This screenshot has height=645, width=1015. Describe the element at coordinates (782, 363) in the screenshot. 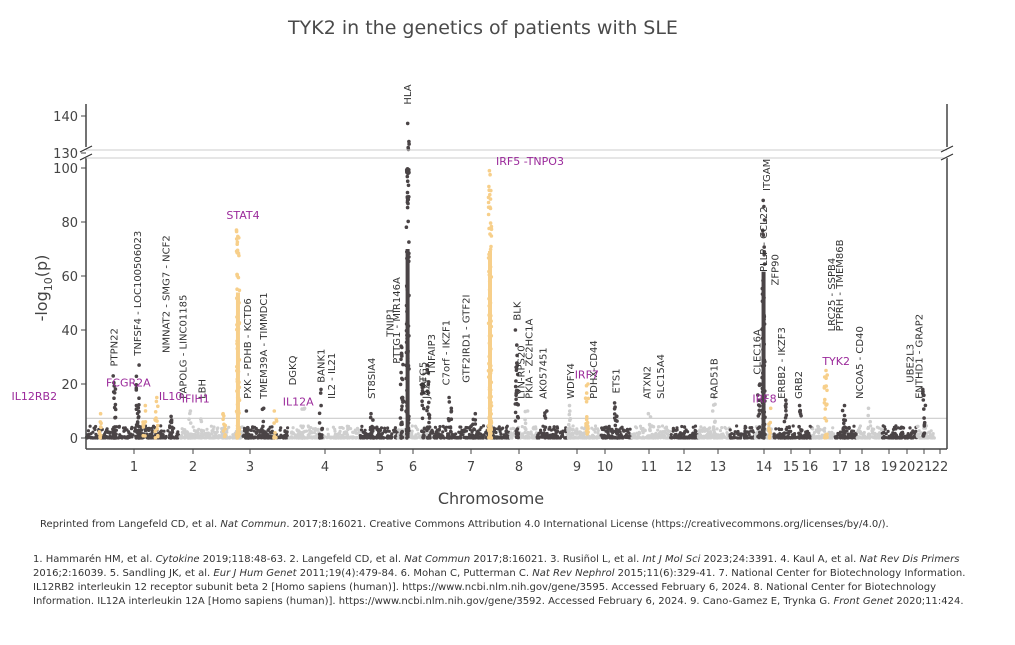

I see `gene-label: ERBB2 - IKZF3` at that location.